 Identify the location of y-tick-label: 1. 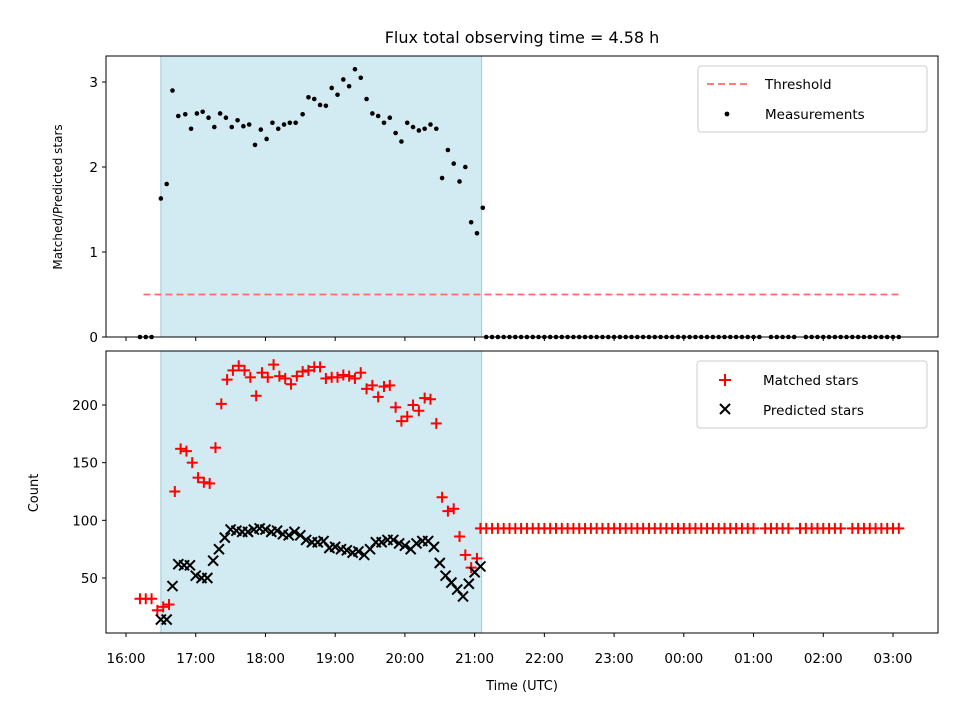
(93, 253).